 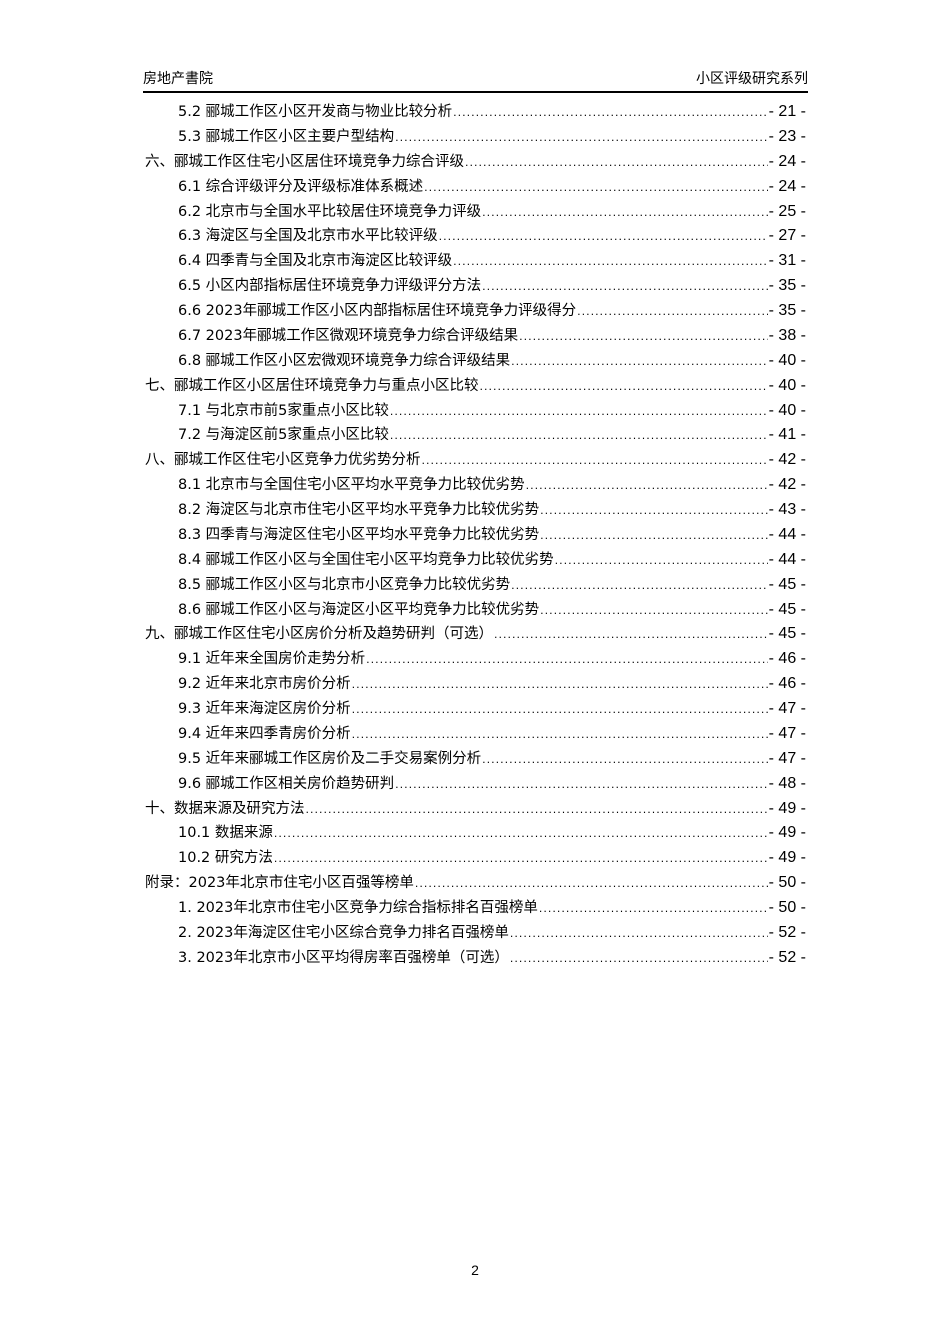 What do you see at coordinates (787, 111) in the screenshot?
I see `toc-entry-page: - 21 -` at bounding box center [787, 111].